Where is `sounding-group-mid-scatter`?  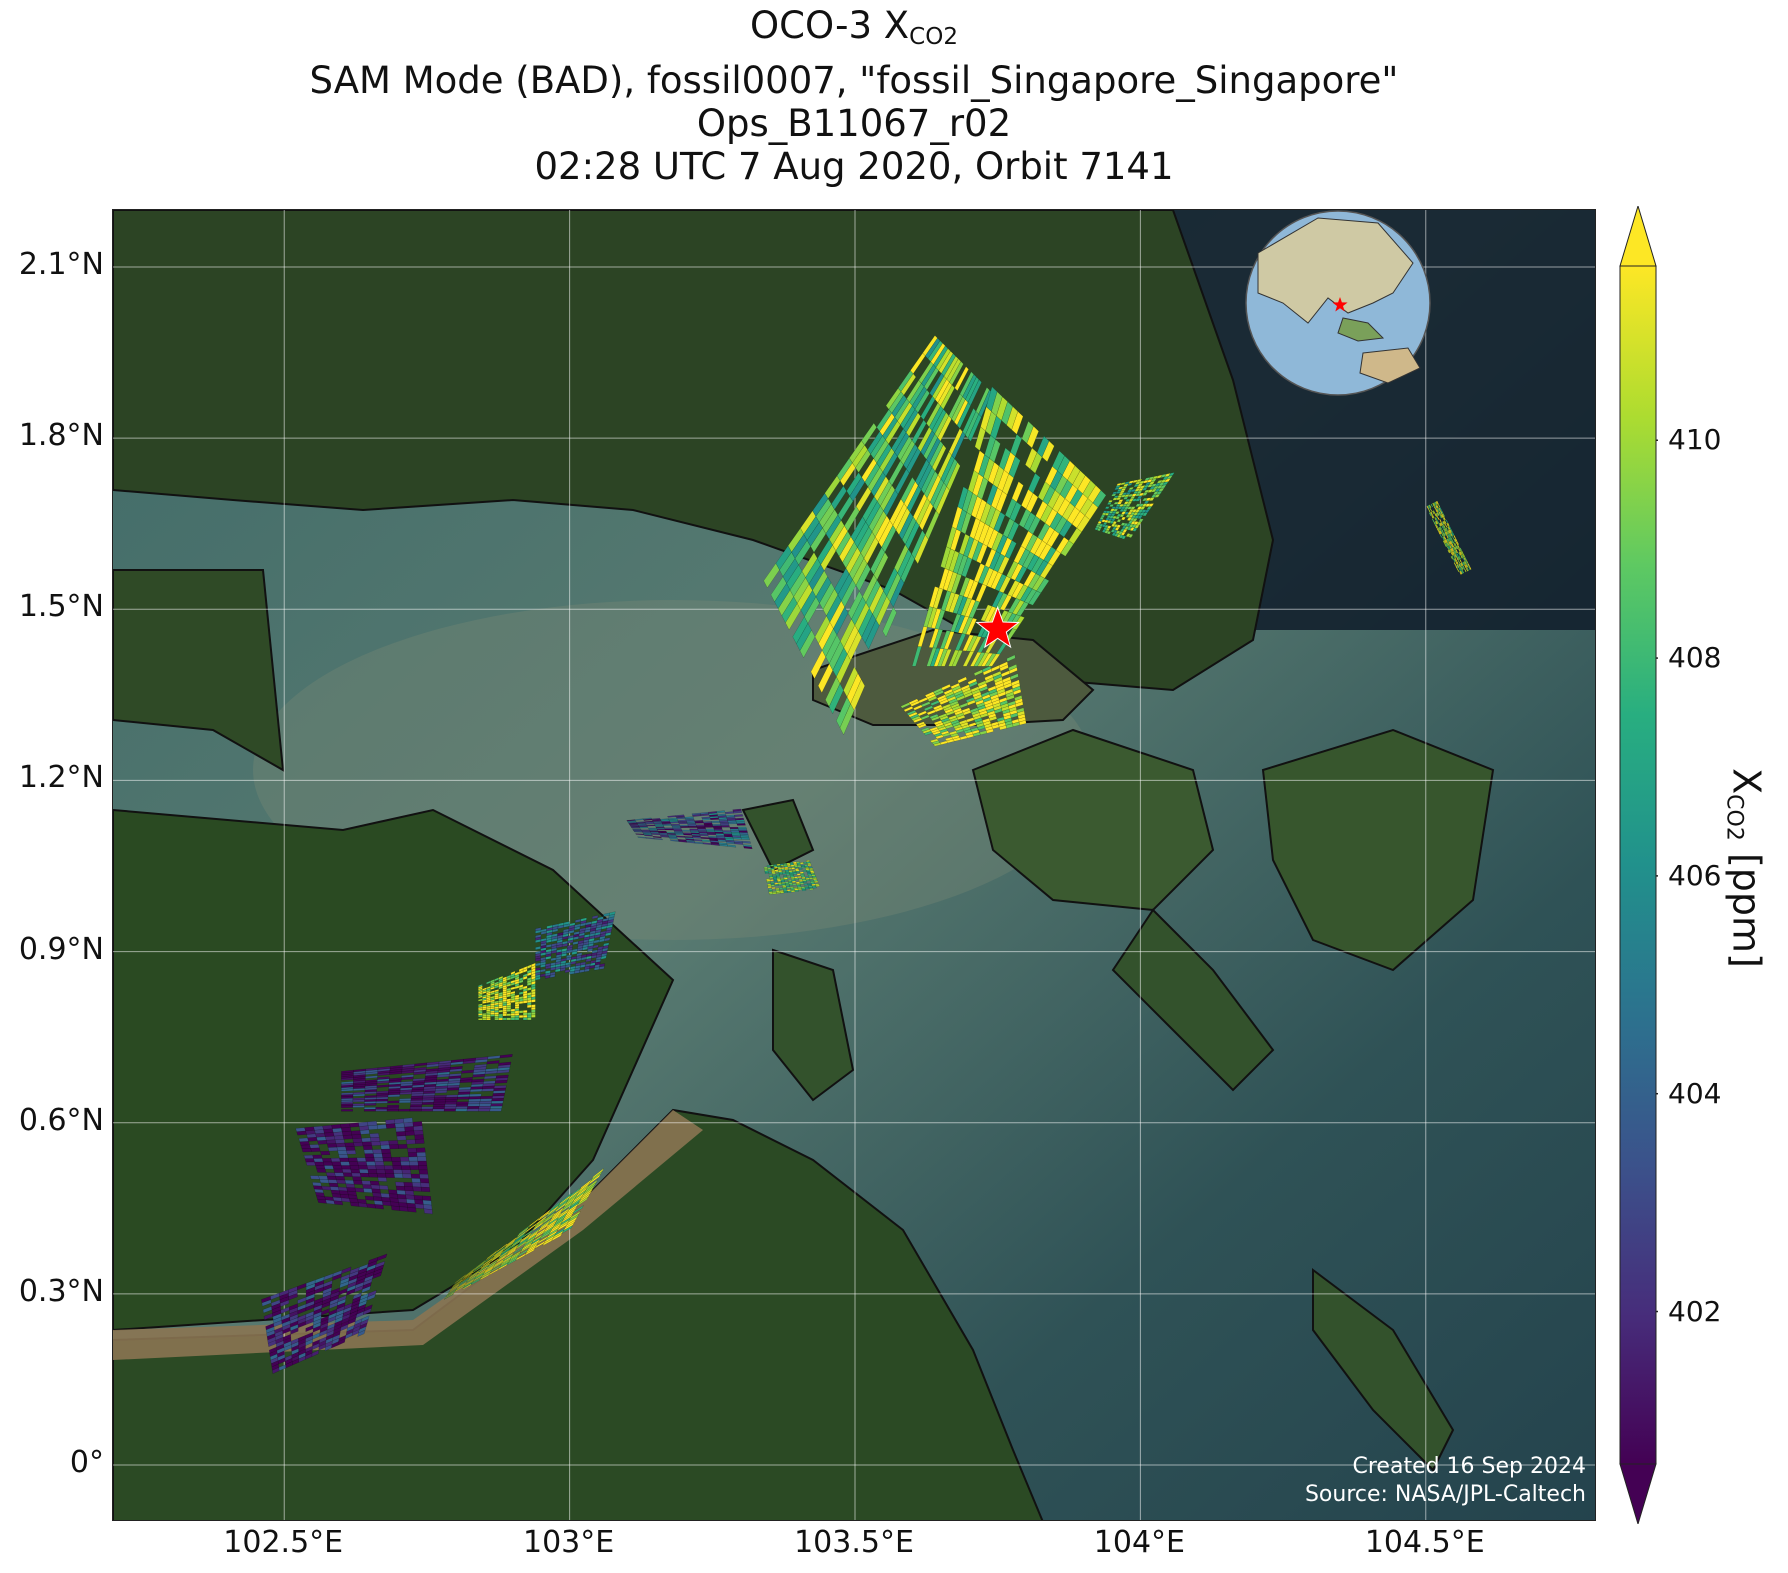 sounding-group-mid-scatter is located at coordinates (689, 829).